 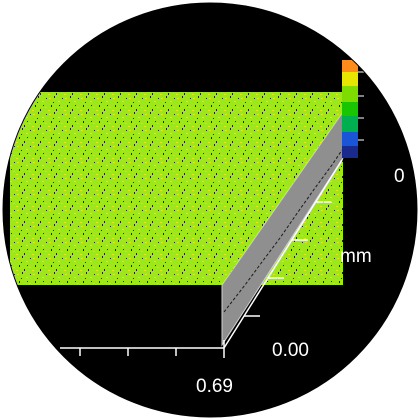 What do you see at coordinates (356, 256) in the screenshot?
I see `z-axis-unit-label: mm` at bounding box center [356, 256].